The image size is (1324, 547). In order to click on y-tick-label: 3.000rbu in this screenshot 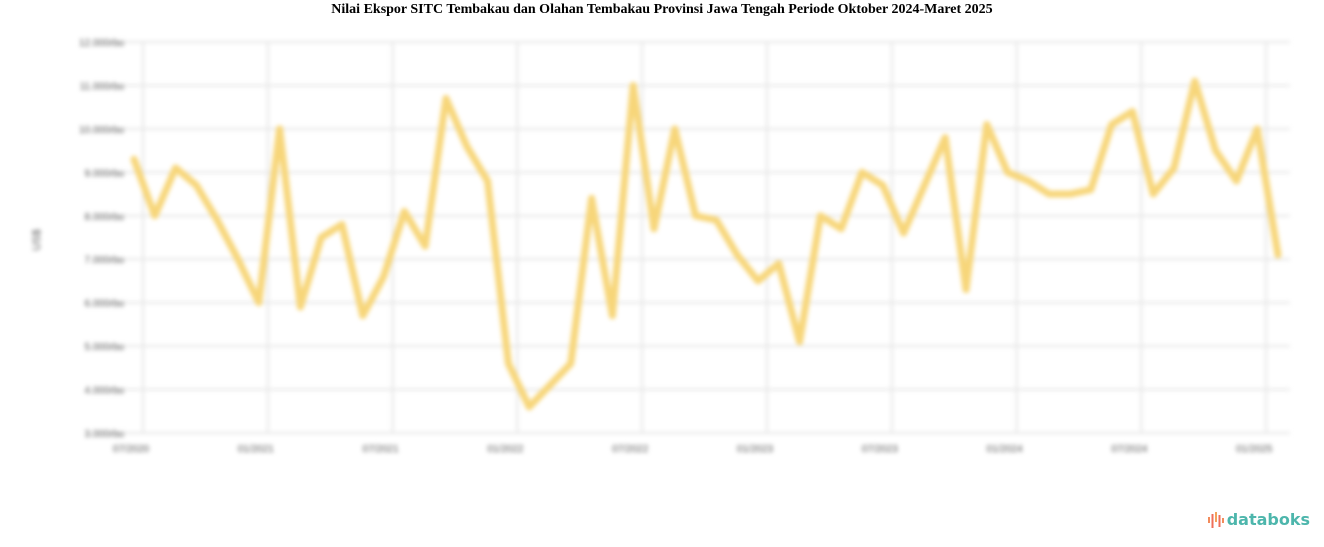, I will do `click(104, 434)`.